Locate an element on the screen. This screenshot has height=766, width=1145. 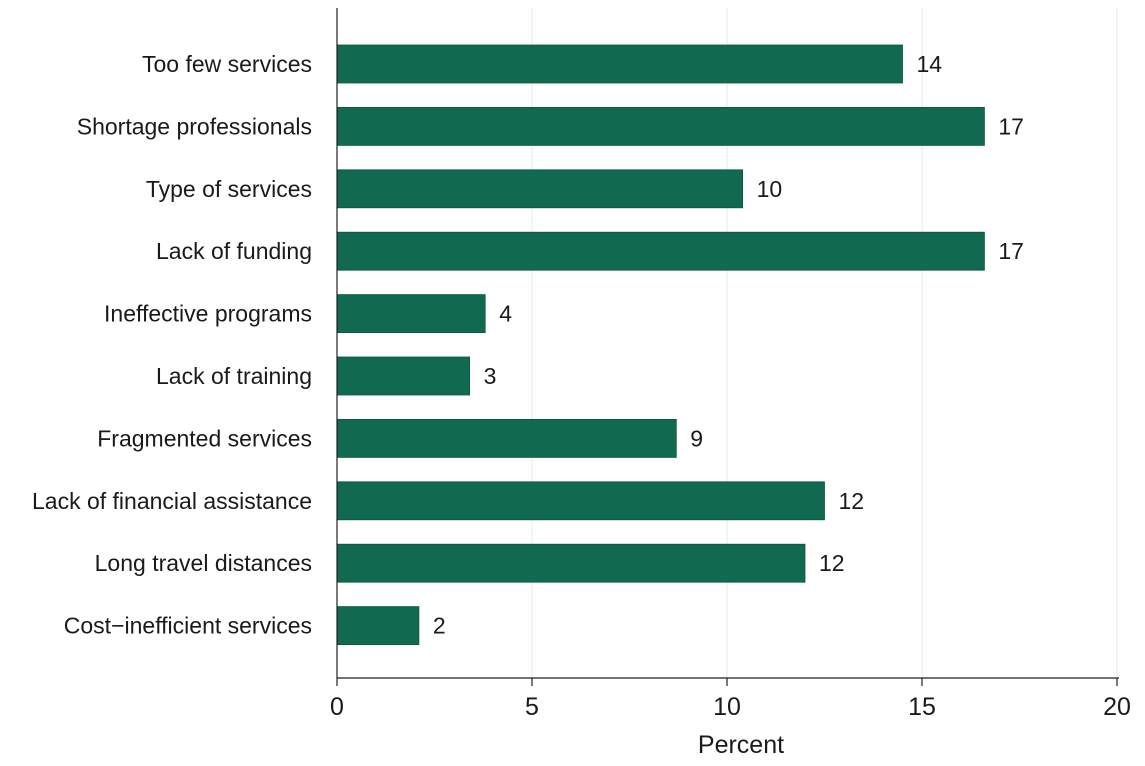
data-label: 3 is located at coordinates (490, 376).